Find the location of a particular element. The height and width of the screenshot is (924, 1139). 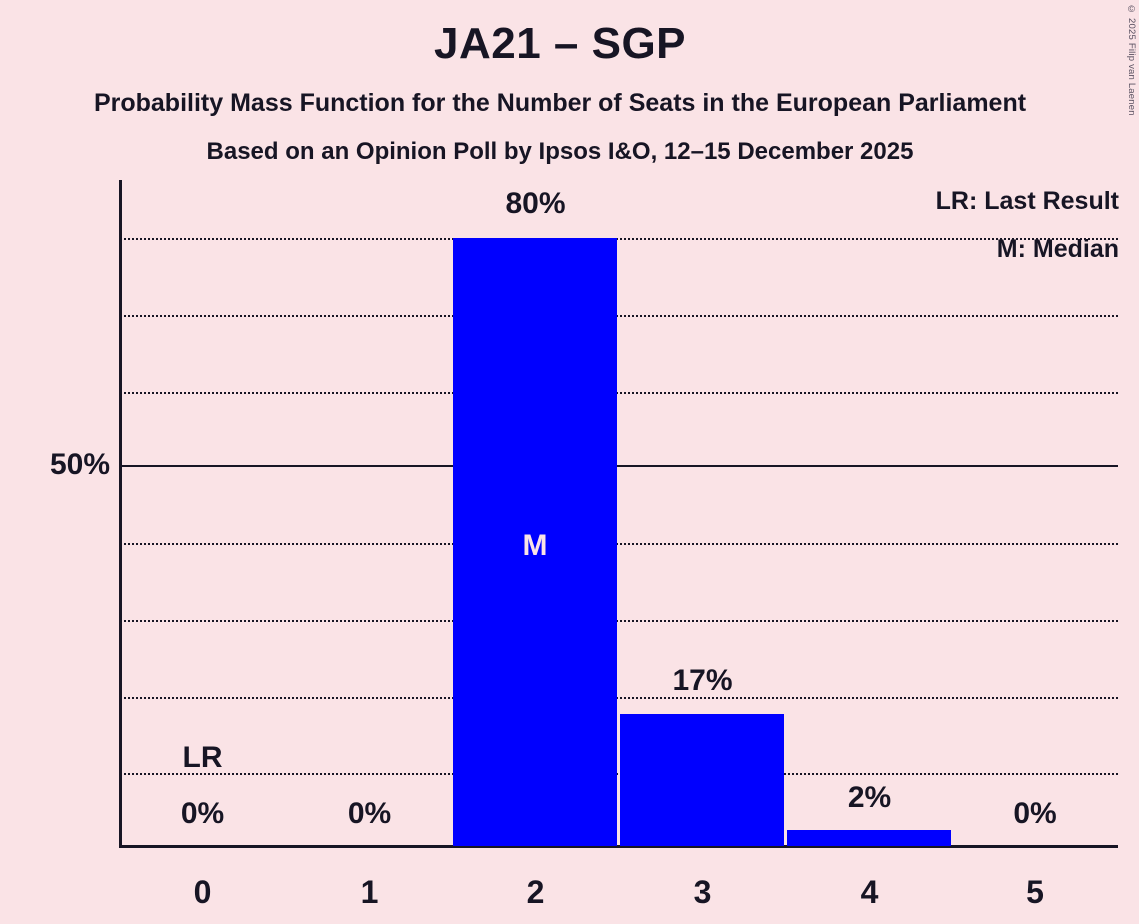

legend-last-result: LR: Last Result is located at coordinates (1027, 201).